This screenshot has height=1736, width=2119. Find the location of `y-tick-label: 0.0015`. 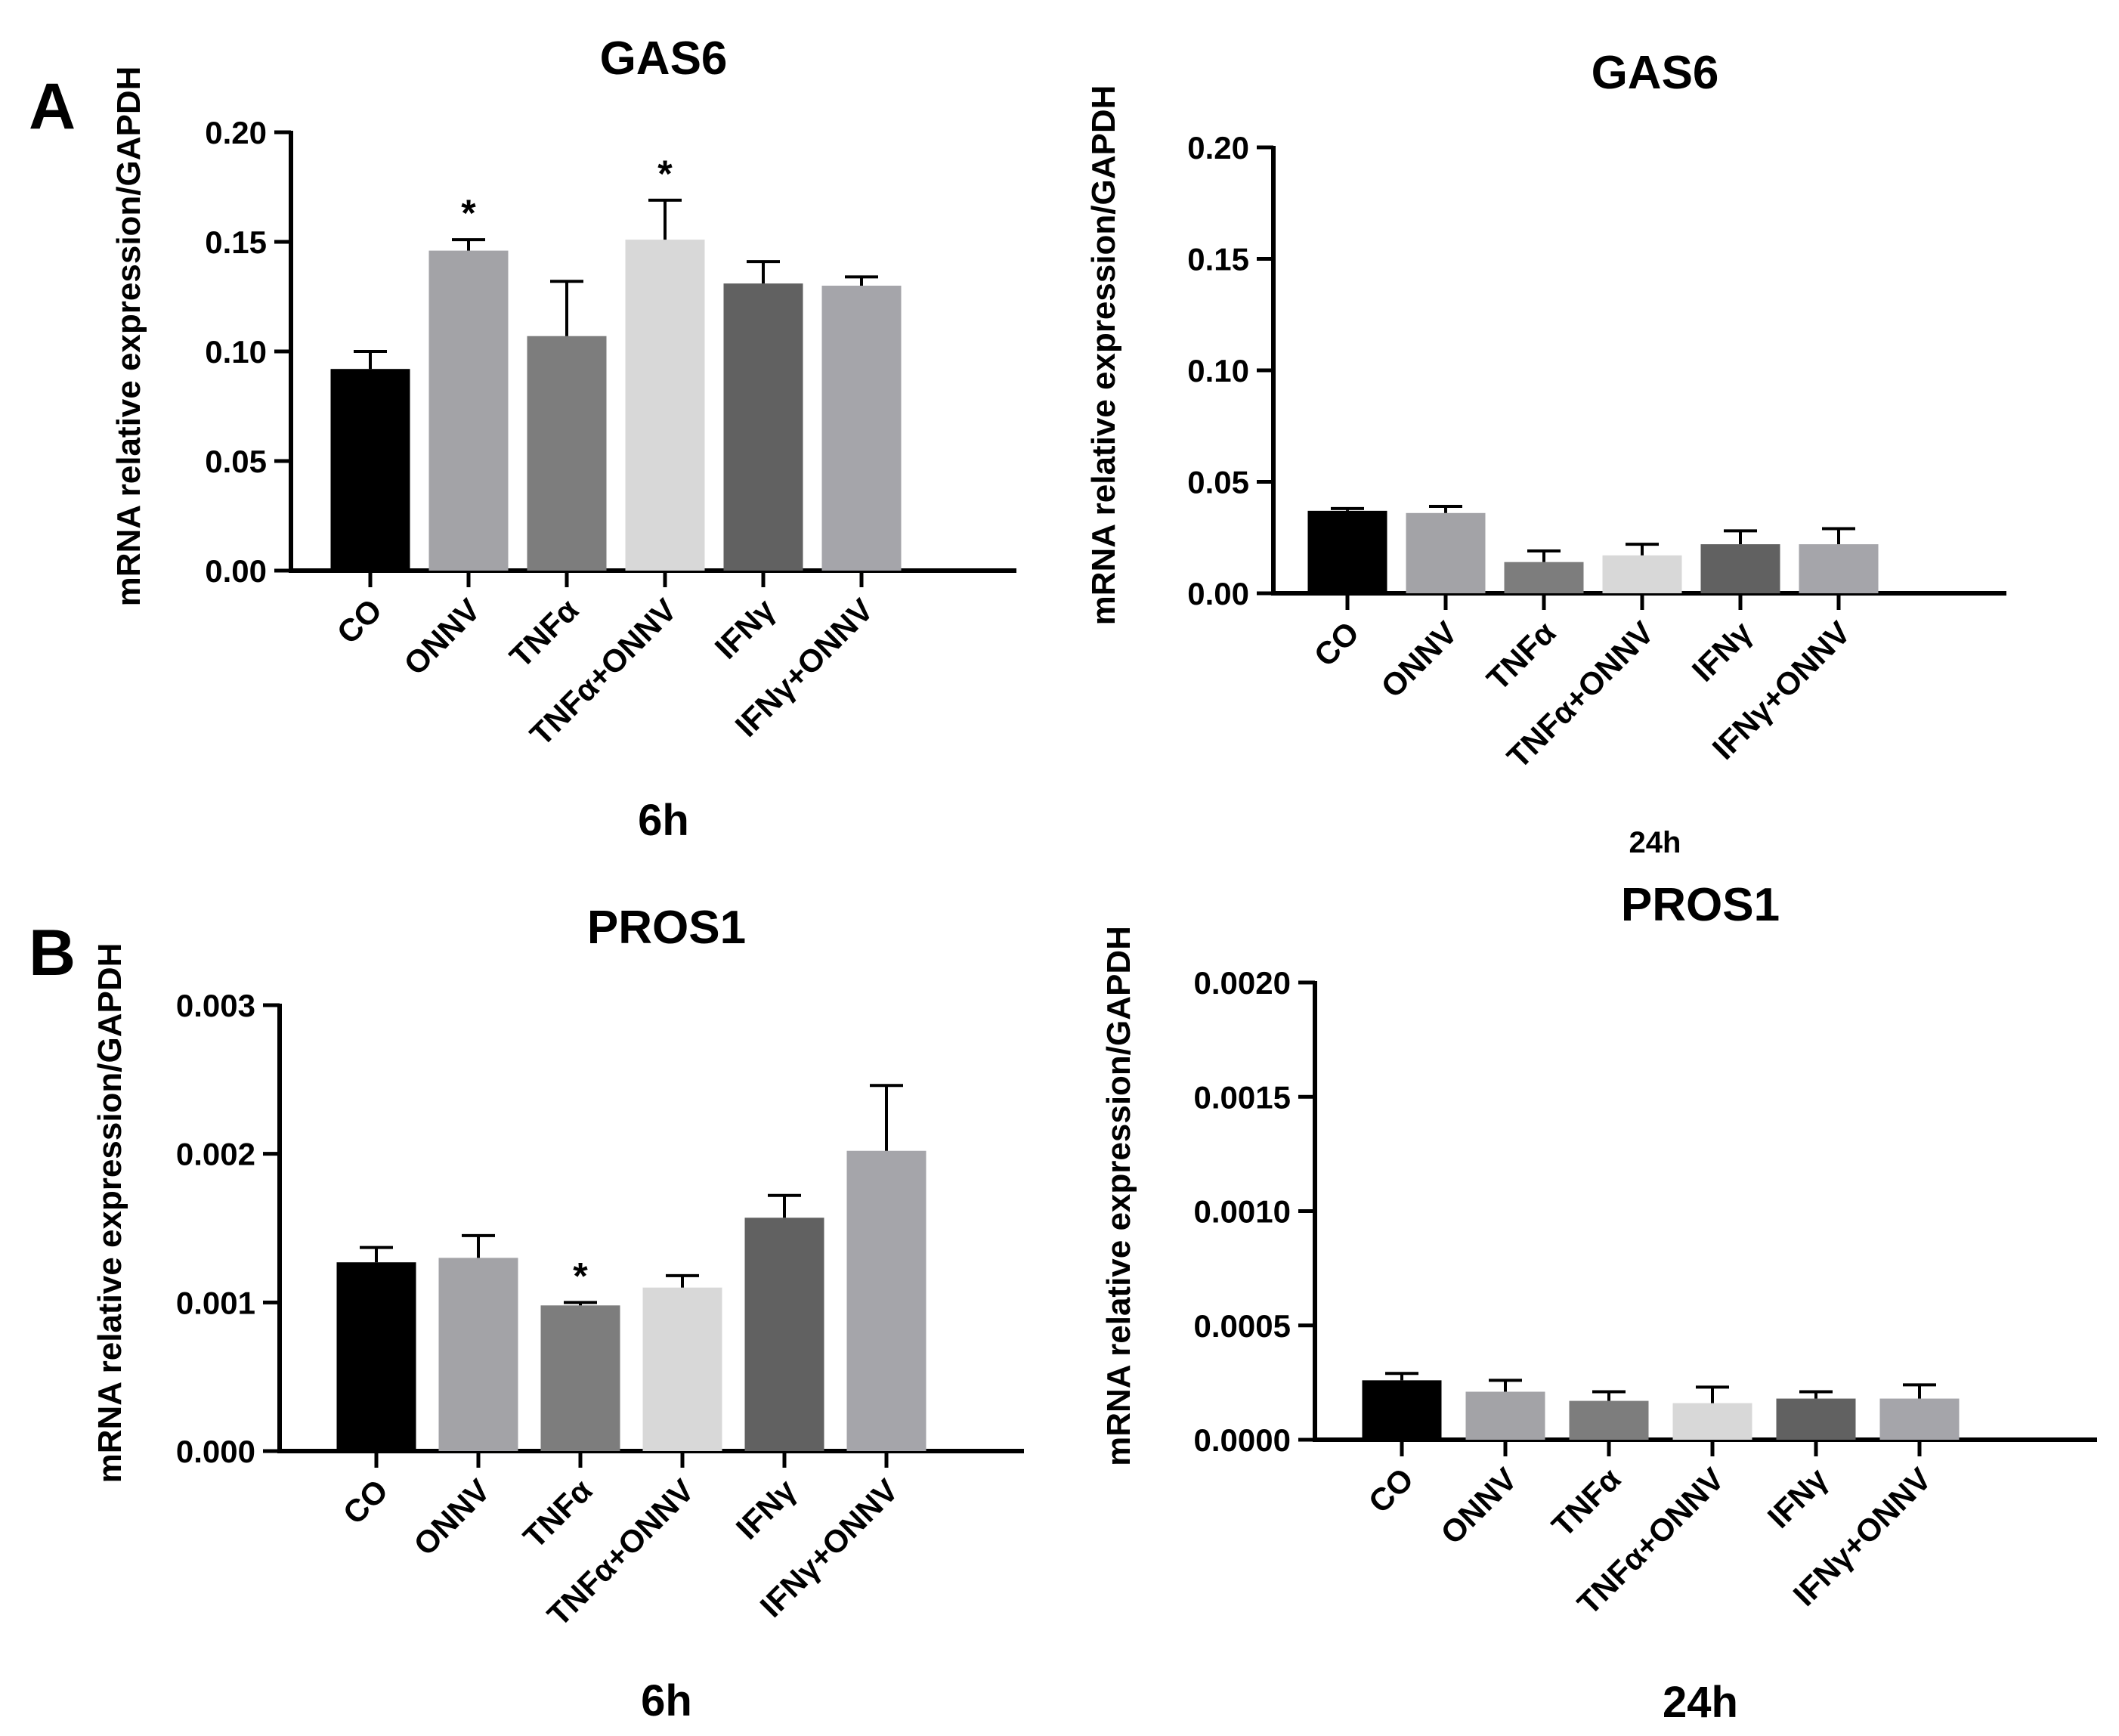

y-tick-label: 0.0015 is located at coordinates (1242, 1097).